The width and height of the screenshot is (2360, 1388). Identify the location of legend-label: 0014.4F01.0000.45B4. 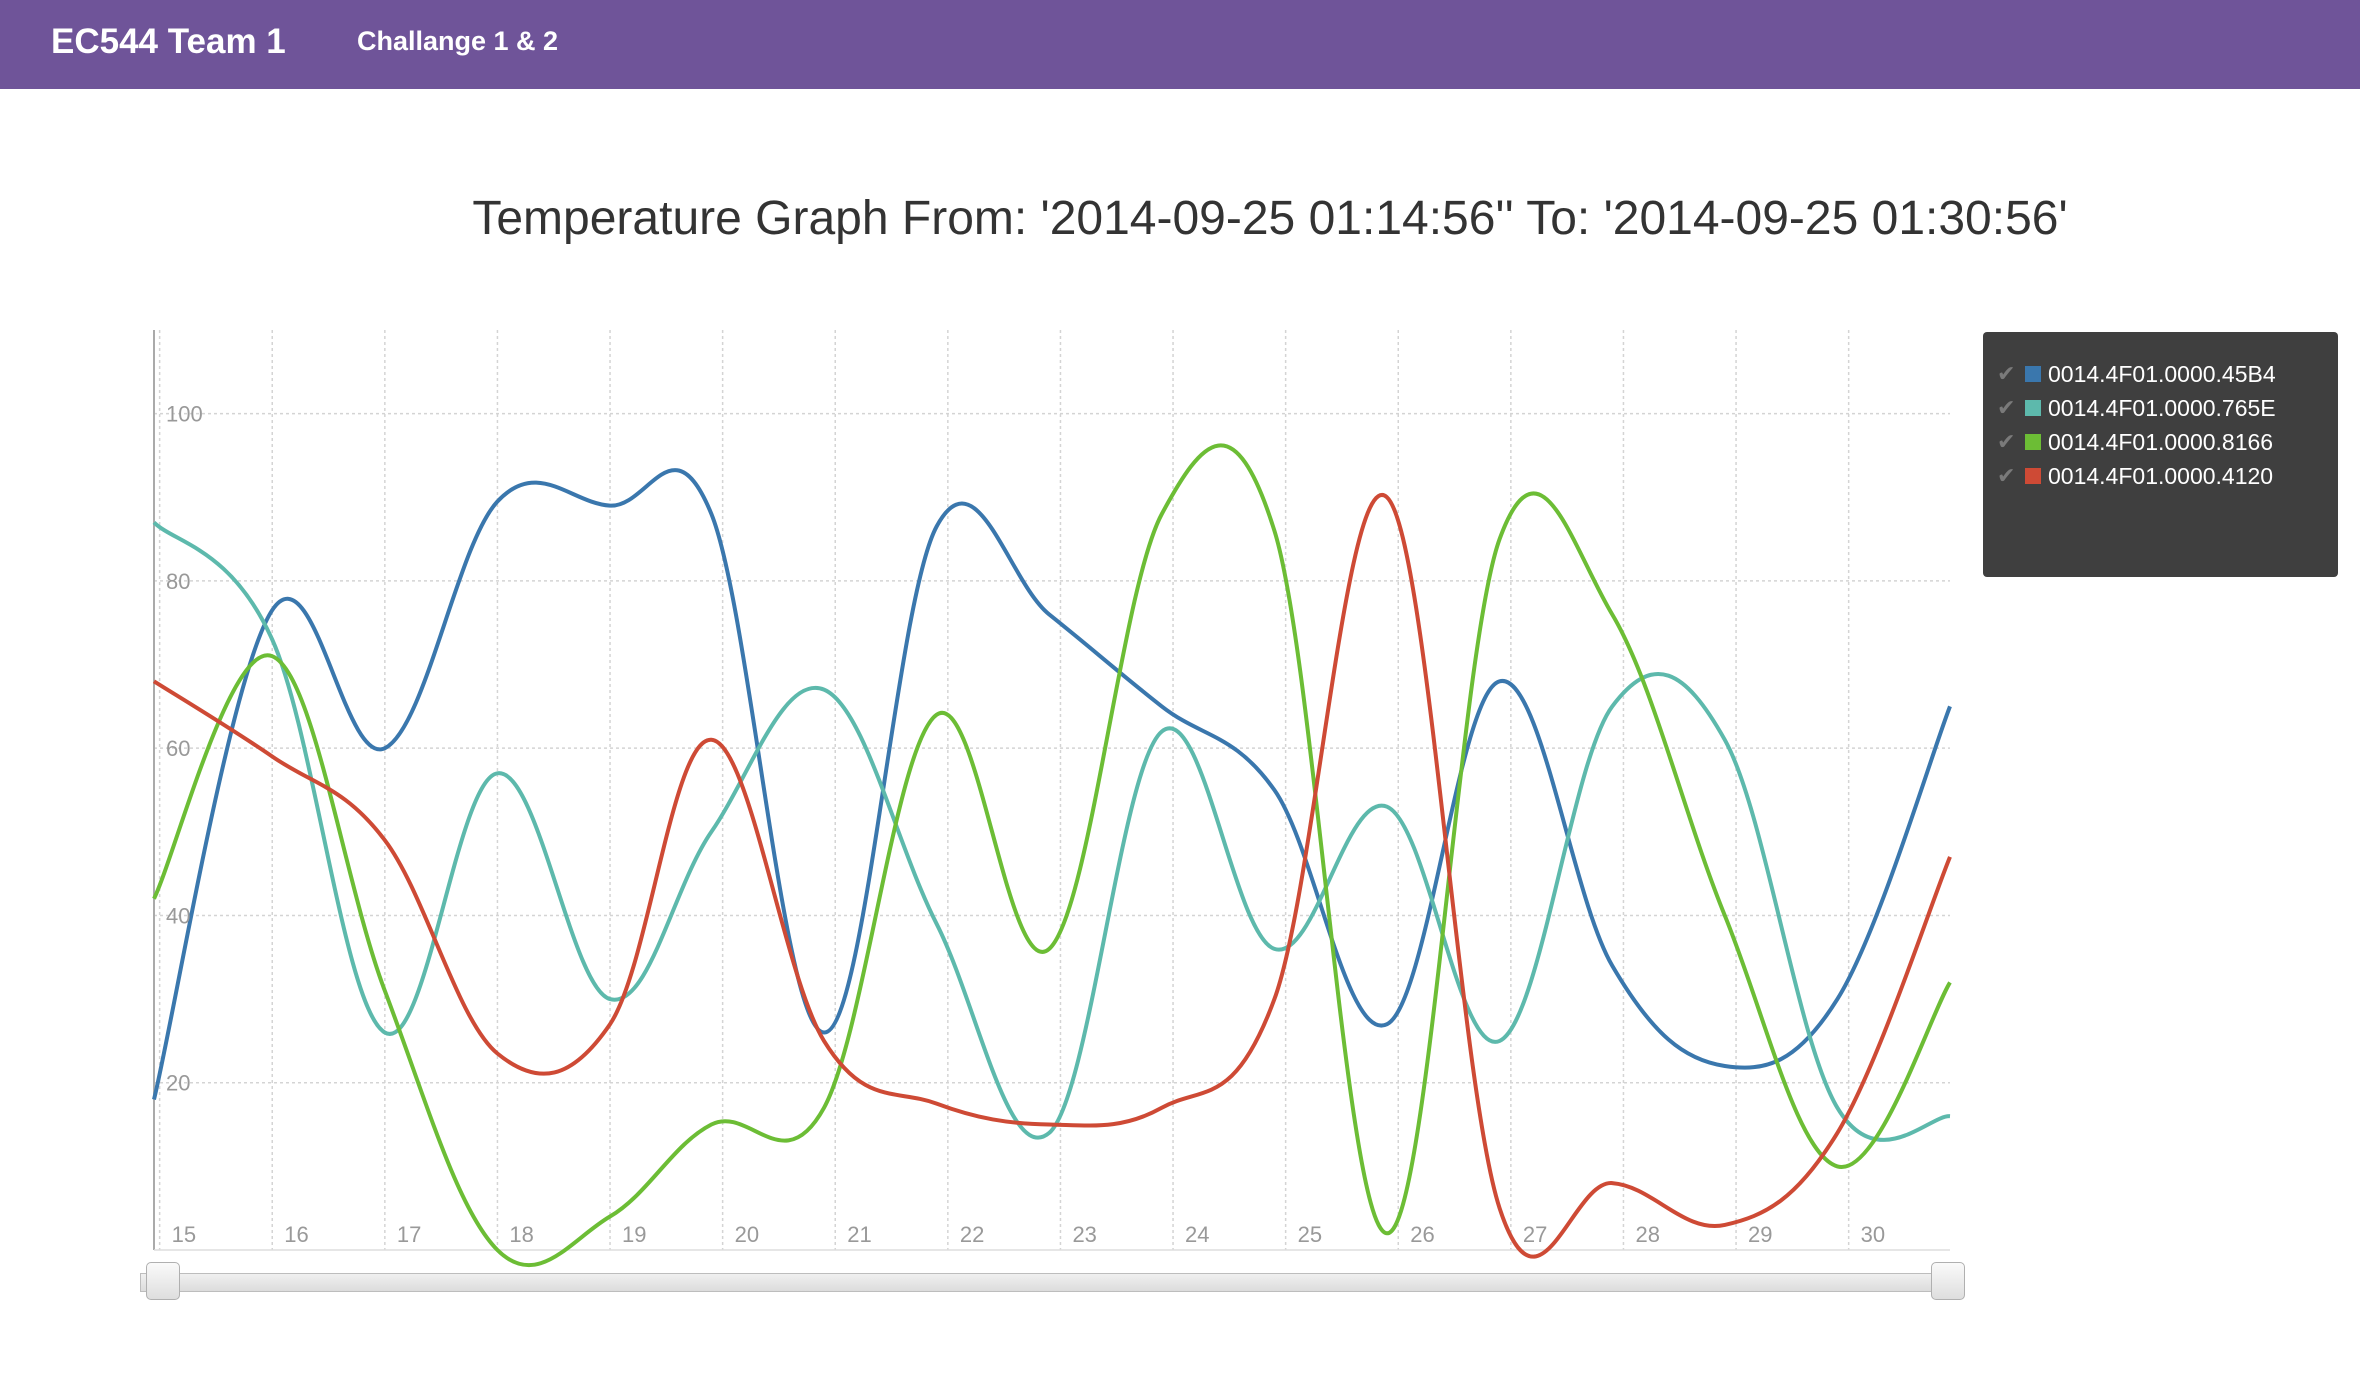
(2162, 374).